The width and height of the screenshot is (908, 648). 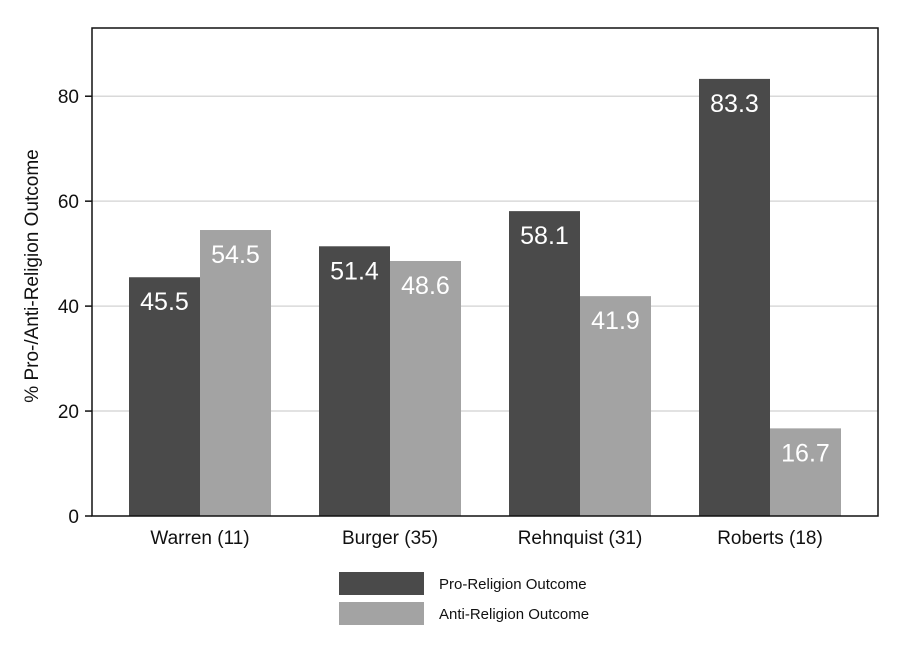 What do you see at coordinates (544, 236) in the screenshot?
I see `bar-value-label: 58.1` at bounding box center [544, 236].